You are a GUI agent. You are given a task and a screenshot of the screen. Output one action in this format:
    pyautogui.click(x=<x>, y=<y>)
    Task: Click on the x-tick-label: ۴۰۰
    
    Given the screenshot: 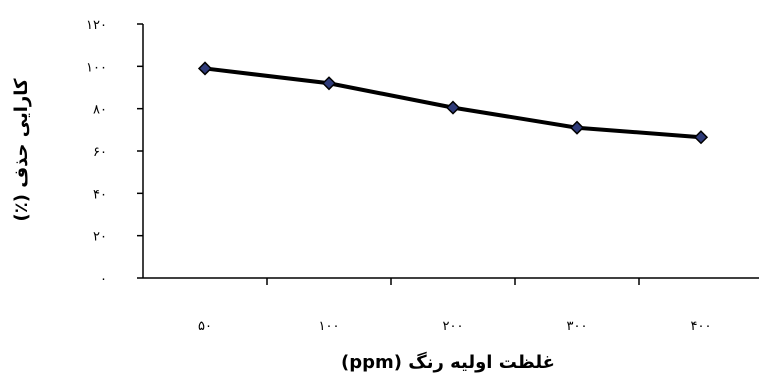 What is the action you would take?
    pyautogui.click(x=701, y=326)
    